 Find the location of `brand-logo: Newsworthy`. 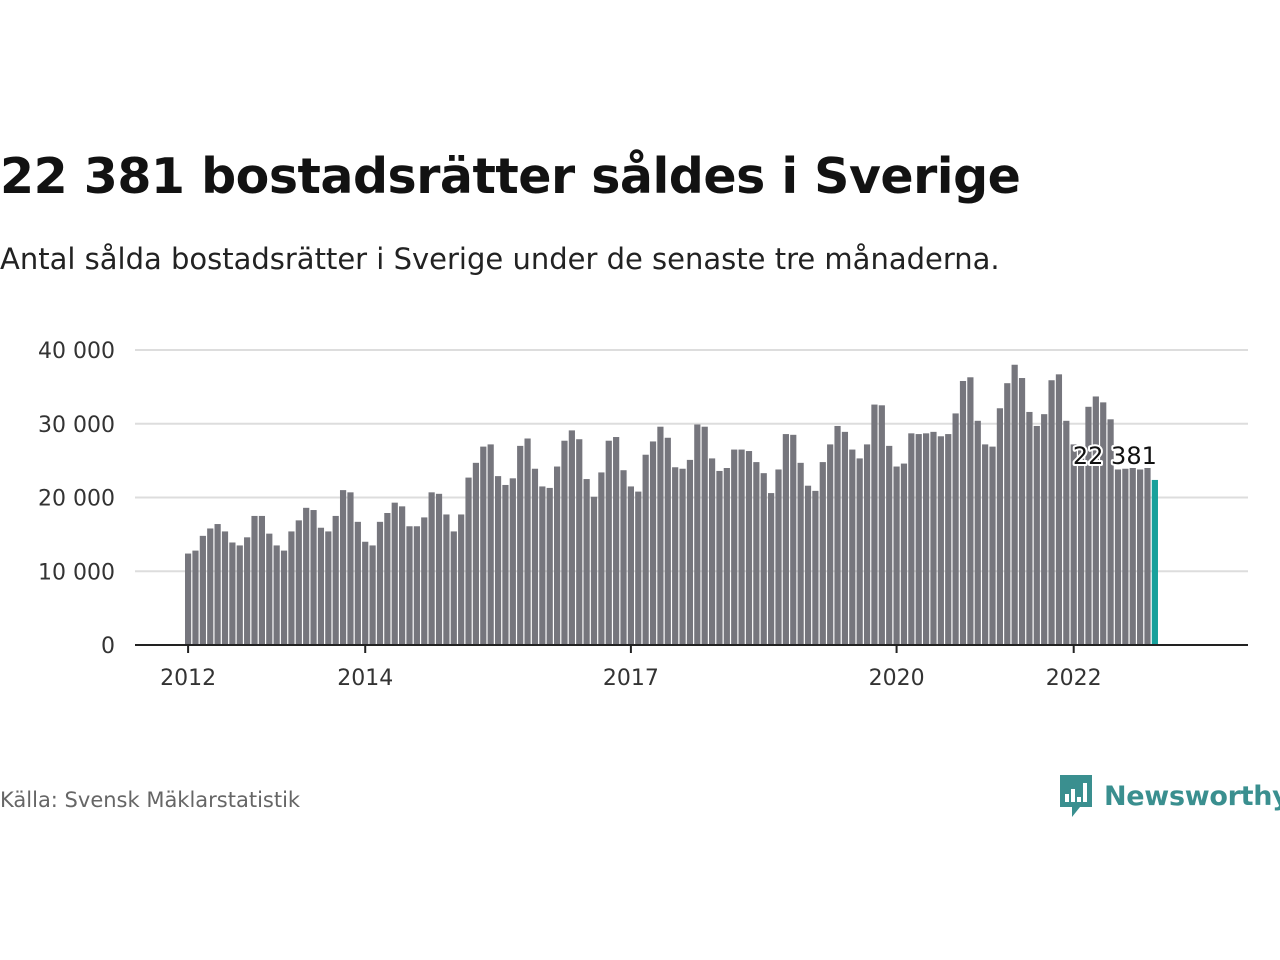

brand-logo: Newsworthy is located at coordinates (1169, 796).